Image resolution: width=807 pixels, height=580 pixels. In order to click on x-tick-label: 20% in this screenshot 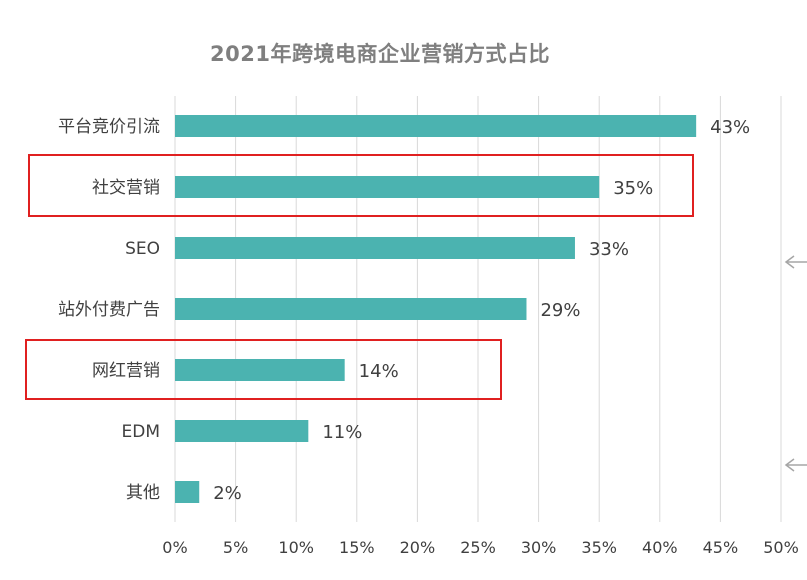, I will do `click(418, 547)`.